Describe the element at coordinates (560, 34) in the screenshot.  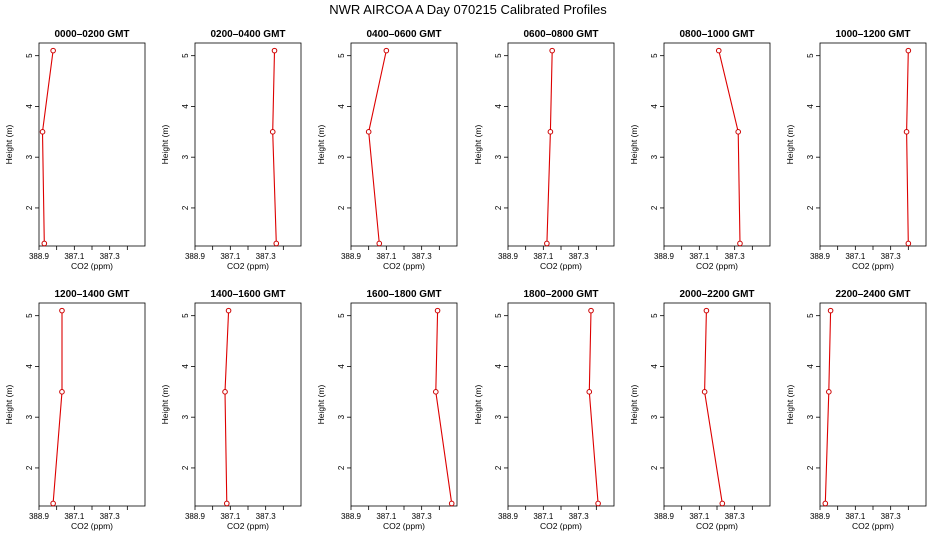
I see `panel-title: 0600–0800 GMT` at that location.